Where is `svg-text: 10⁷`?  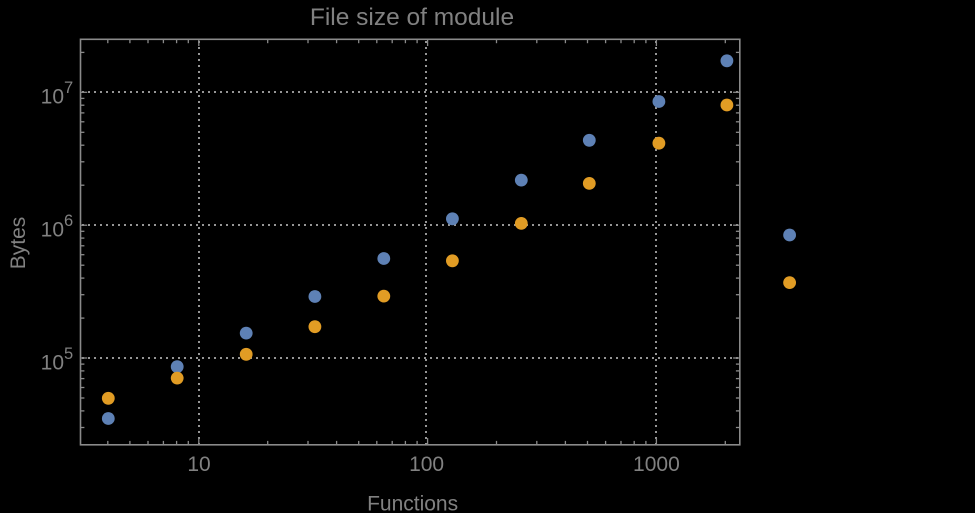
svg-text: 10⁷ is located at coordinates (57, 94).